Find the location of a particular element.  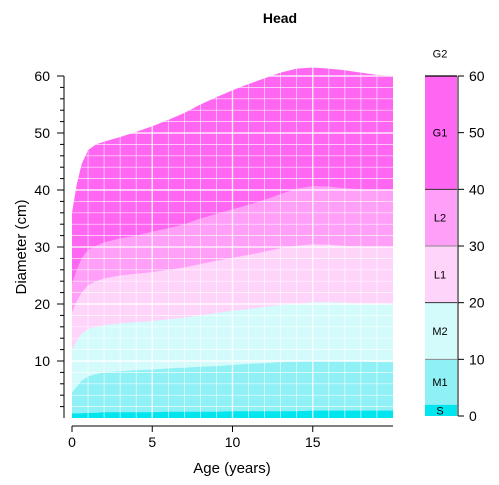

y-tick-label: 20 is located at coordinates (42, 304).